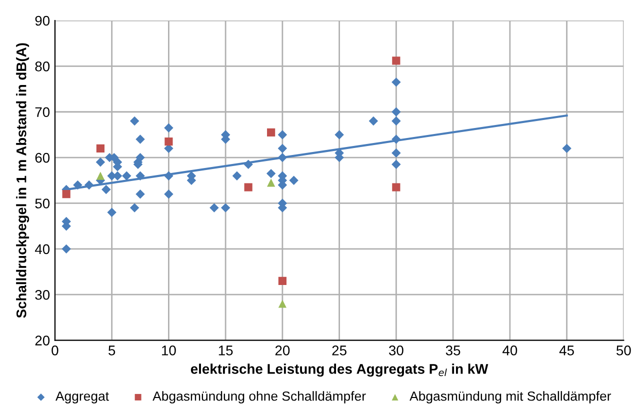 This screenshot has height=410, width=639. I want to click on x-tick-label: 25, so click(339, 351).